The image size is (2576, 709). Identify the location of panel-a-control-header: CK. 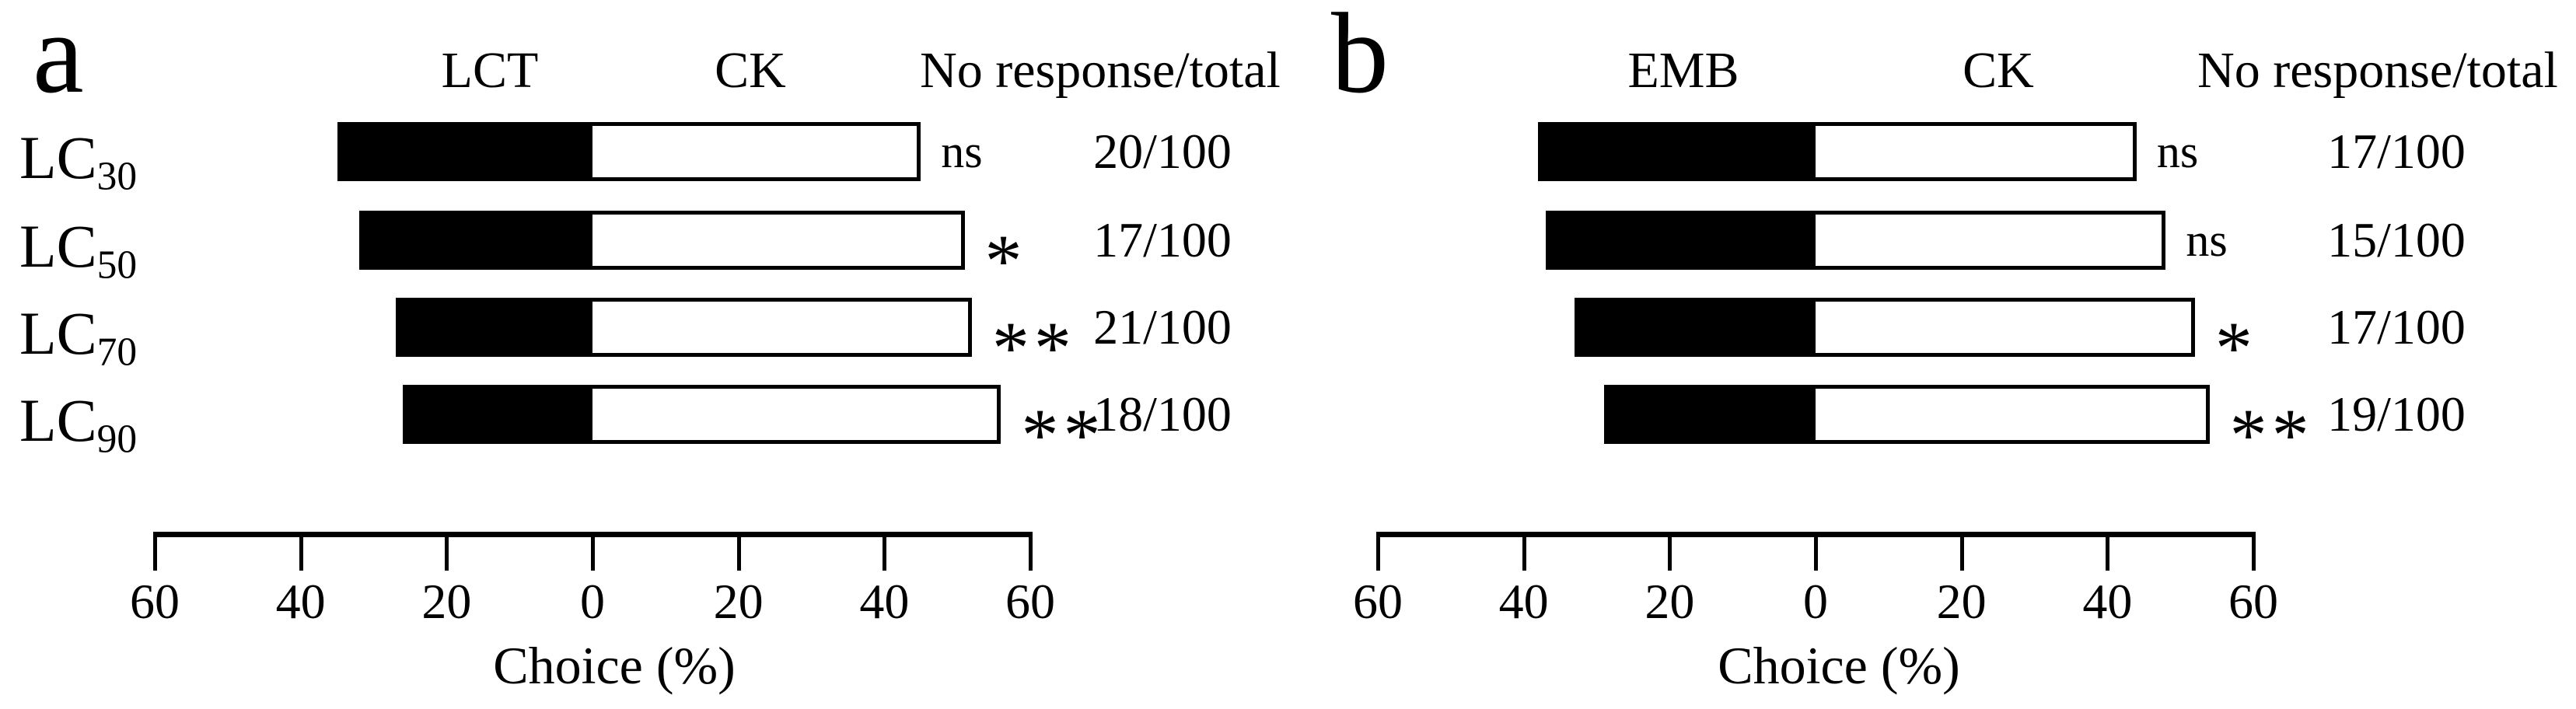
(750, 70).